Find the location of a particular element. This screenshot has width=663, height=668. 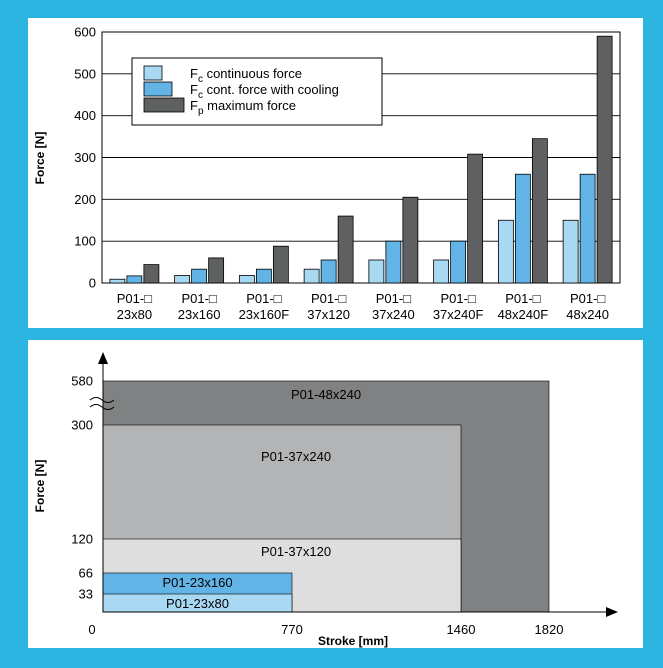

legend-text: cont. force with cooling is located at coordinates (271, 89).